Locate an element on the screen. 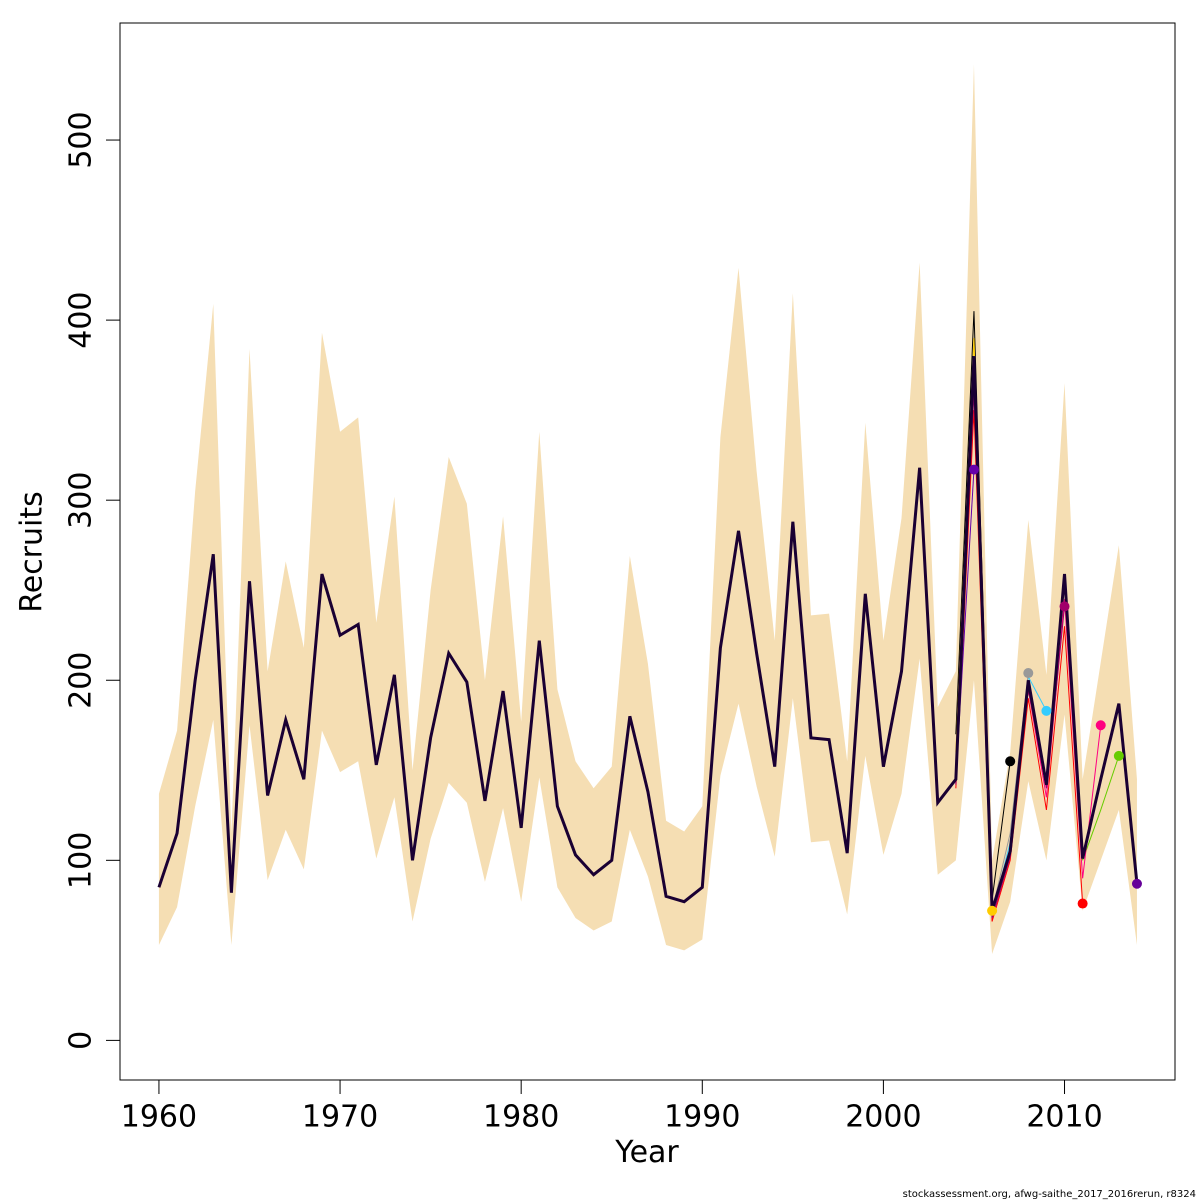  y-axis-label: Recruits is located at coordinates (32, 552).